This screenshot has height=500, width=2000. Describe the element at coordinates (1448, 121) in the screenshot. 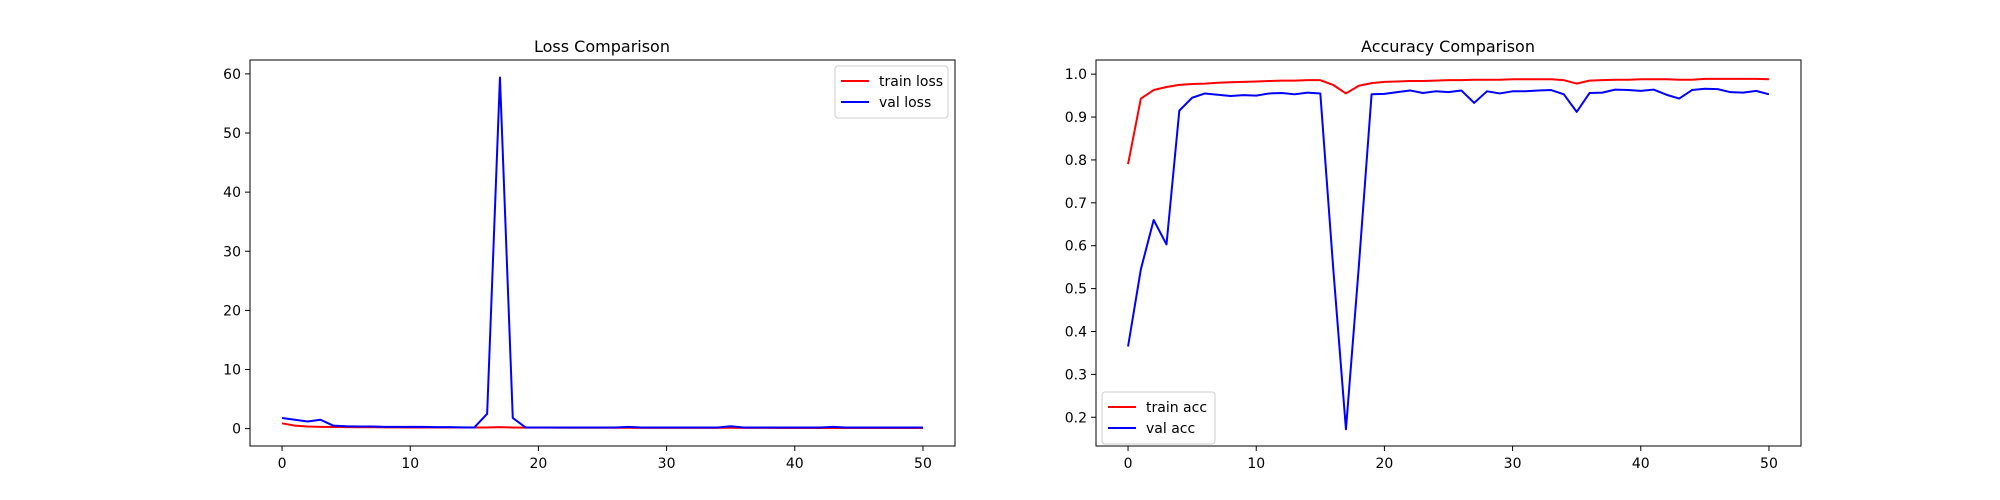

I see `series-line-train-acc` at that location.